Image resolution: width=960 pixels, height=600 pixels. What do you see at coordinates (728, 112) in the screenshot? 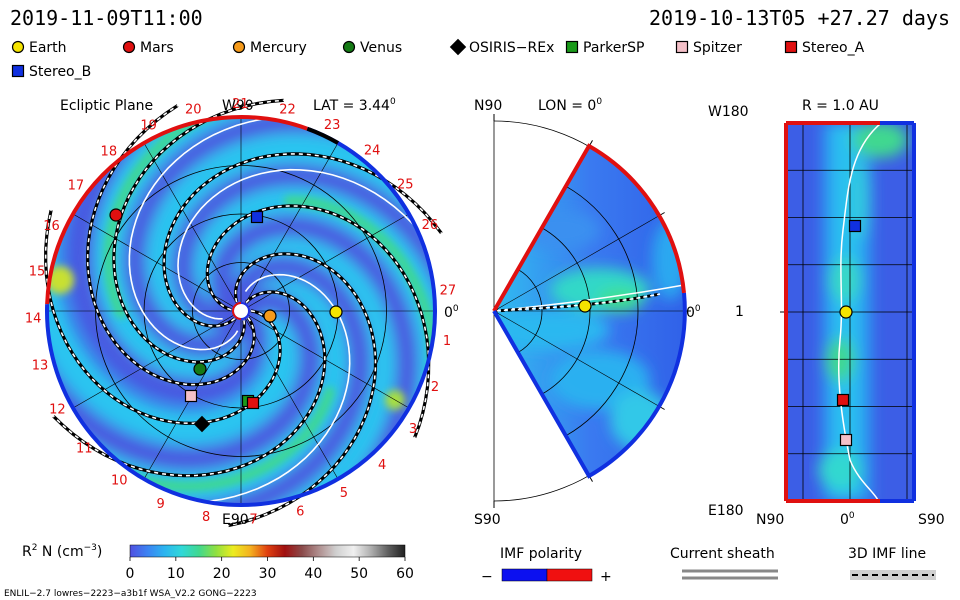
I see `w180-label: W180` at bounding box center [728, 112].